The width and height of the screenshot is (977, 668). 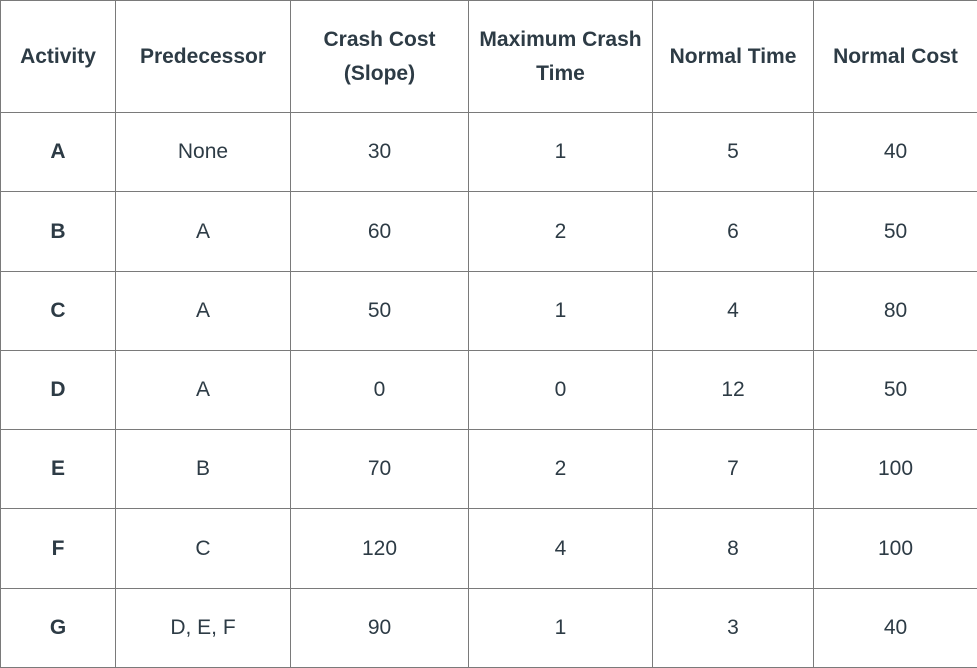 I want to click on column-header-normal-time: Normal Time, so click(x=733, y=56).